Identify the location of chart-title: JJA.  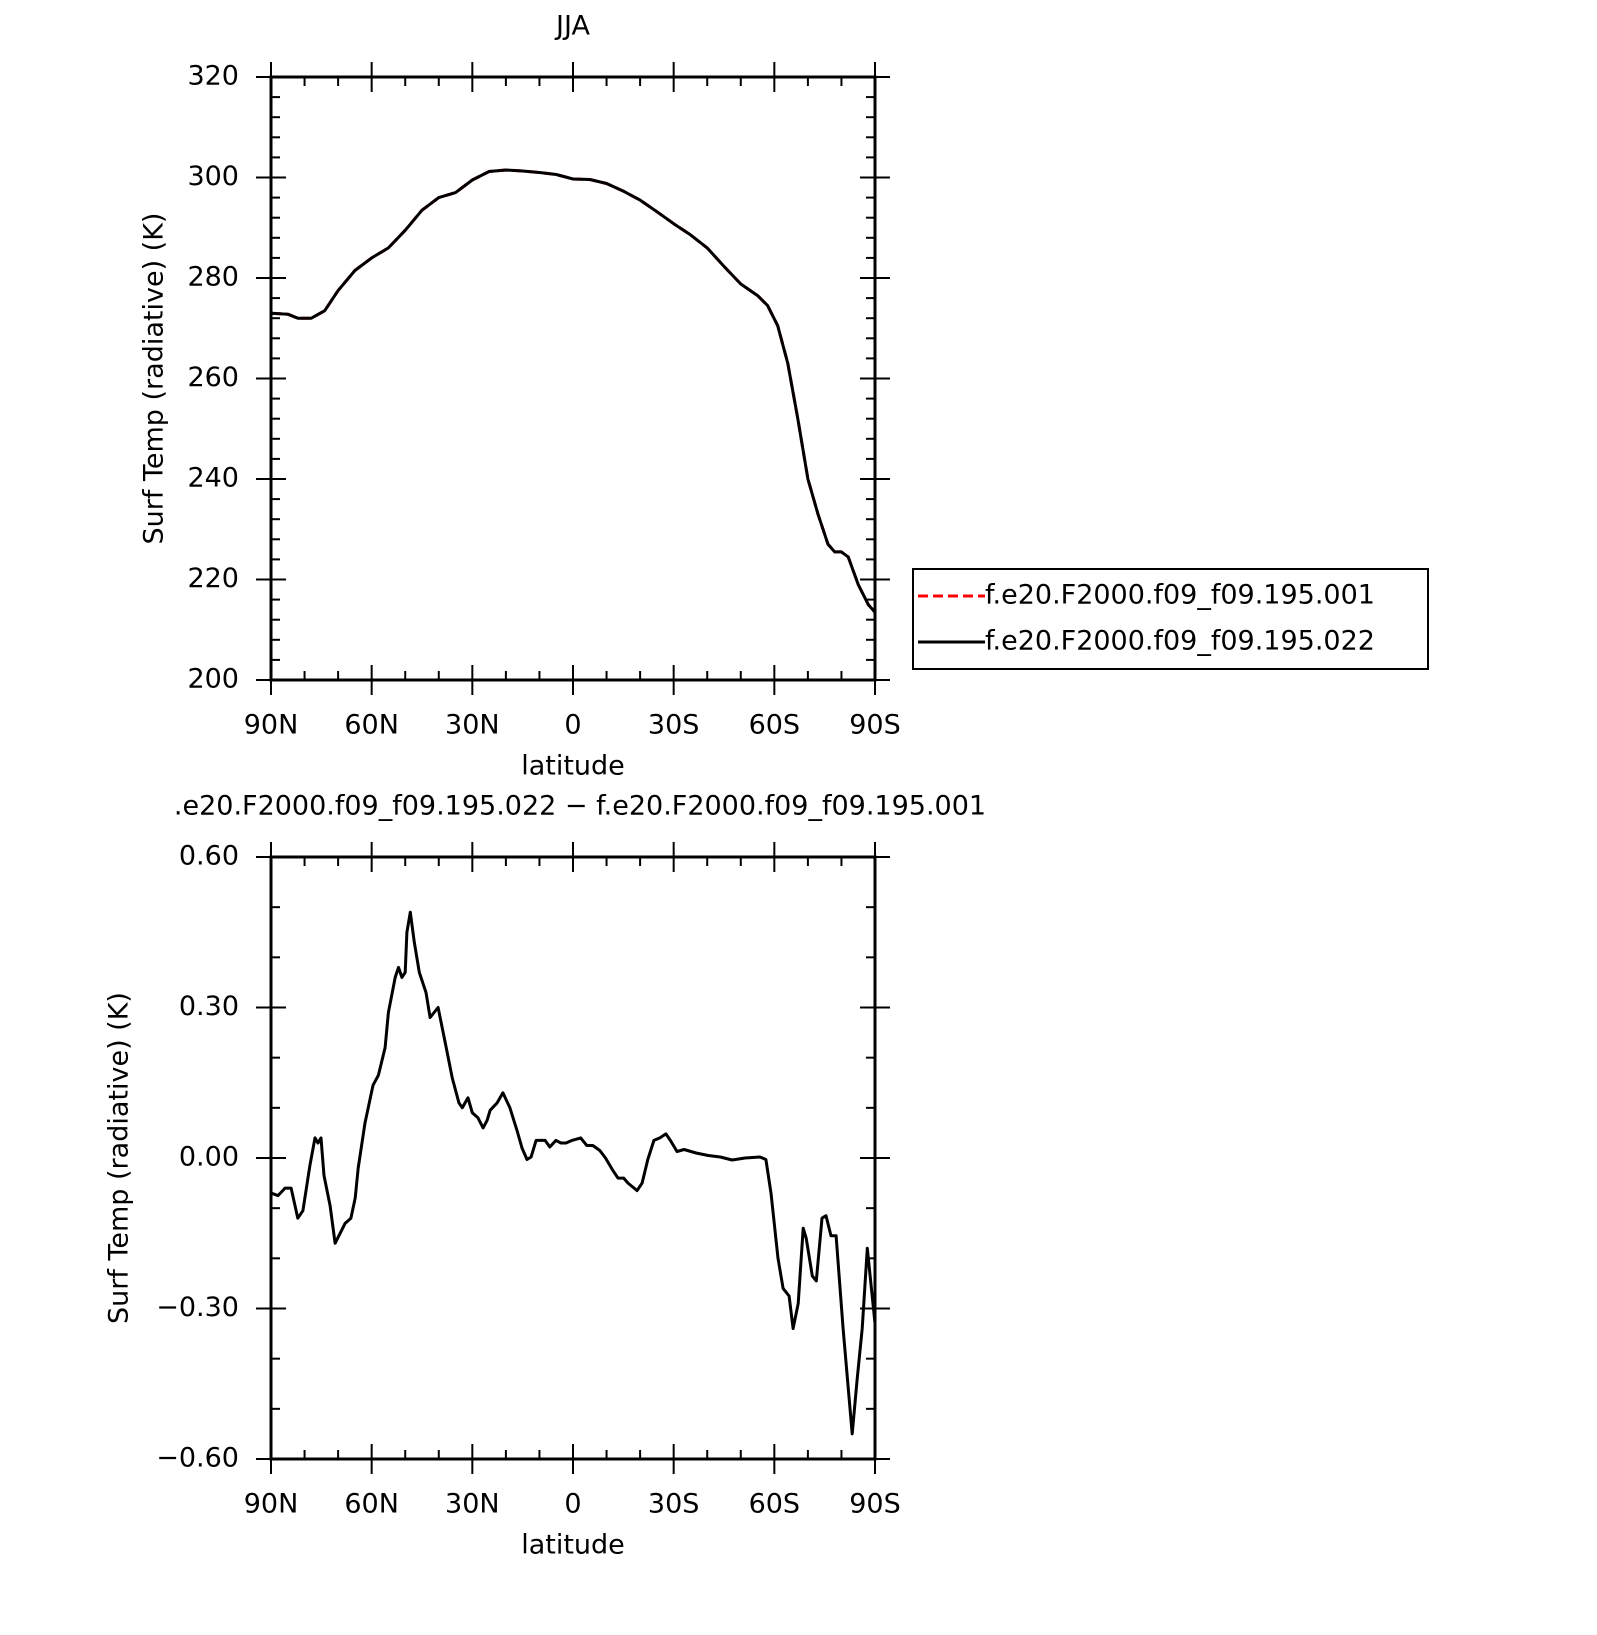
(572, 26).